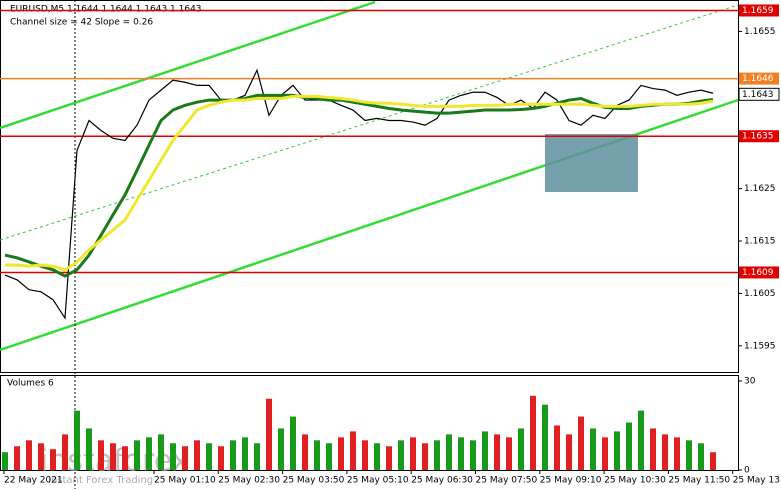 This screenshot has width=781, height=489. Describe the element at coordinates (106, 10) in the screenshot. I see `chart-title: EURUSD,M5 1.1644 1.1644 1.1643 1.1643` at that location.